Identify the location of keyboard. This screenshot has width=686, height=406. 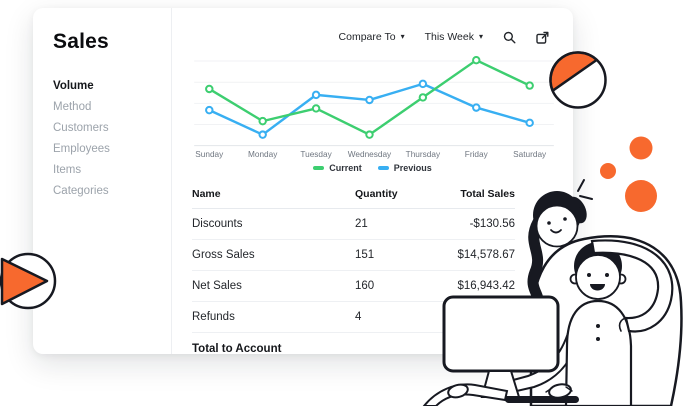
(542, 399).